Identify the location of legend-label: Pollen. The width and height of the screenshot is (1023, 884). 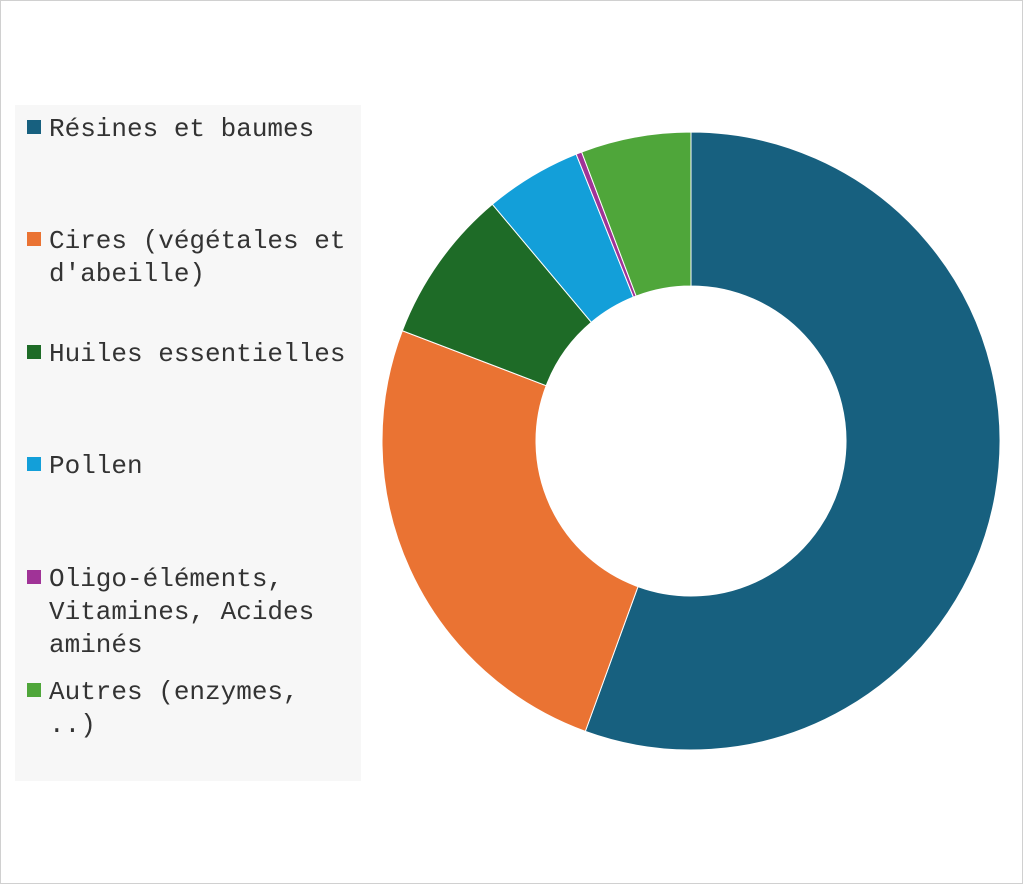
(96, 466).